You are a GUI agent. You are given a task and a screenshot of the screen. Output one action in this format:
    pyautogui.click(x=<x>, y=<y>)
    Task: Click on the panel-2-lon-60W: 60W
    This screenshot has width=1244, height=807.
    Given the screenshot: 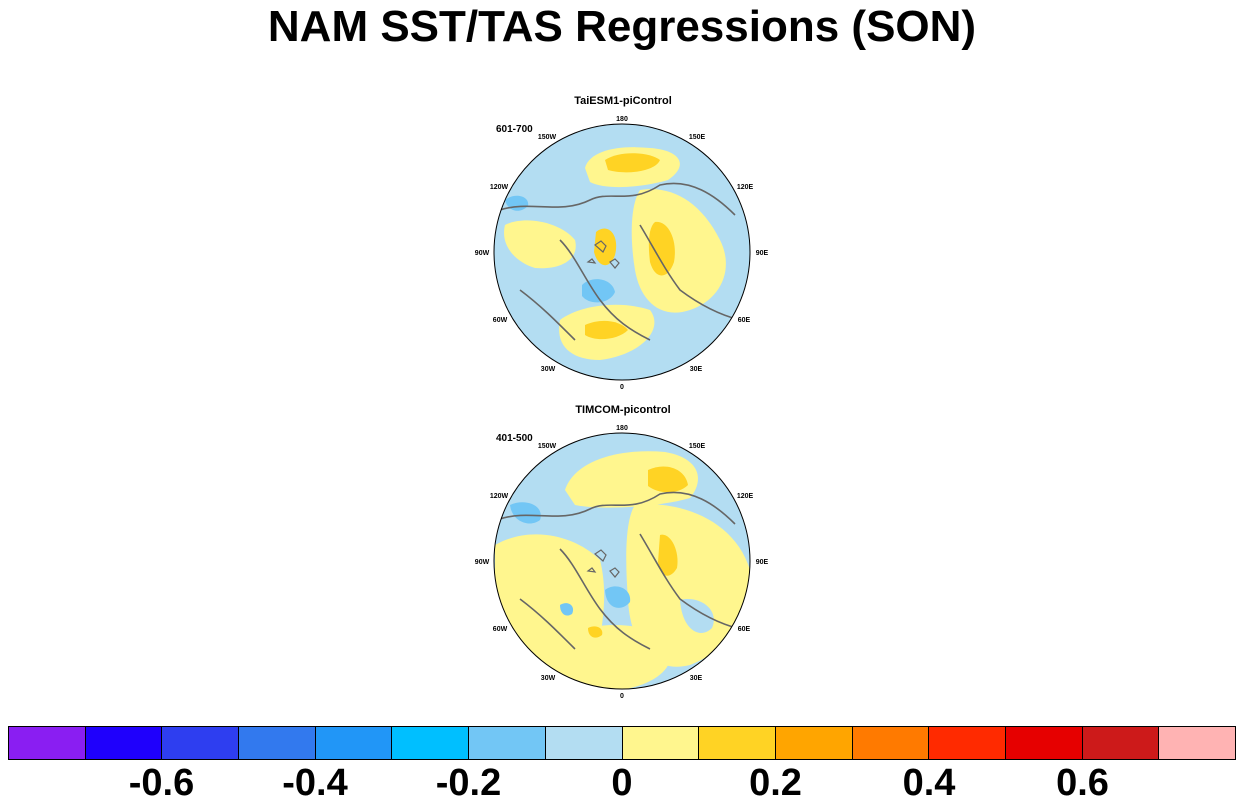 What is the action you would take?
    pyautogui.click(x=500, y=629)
    